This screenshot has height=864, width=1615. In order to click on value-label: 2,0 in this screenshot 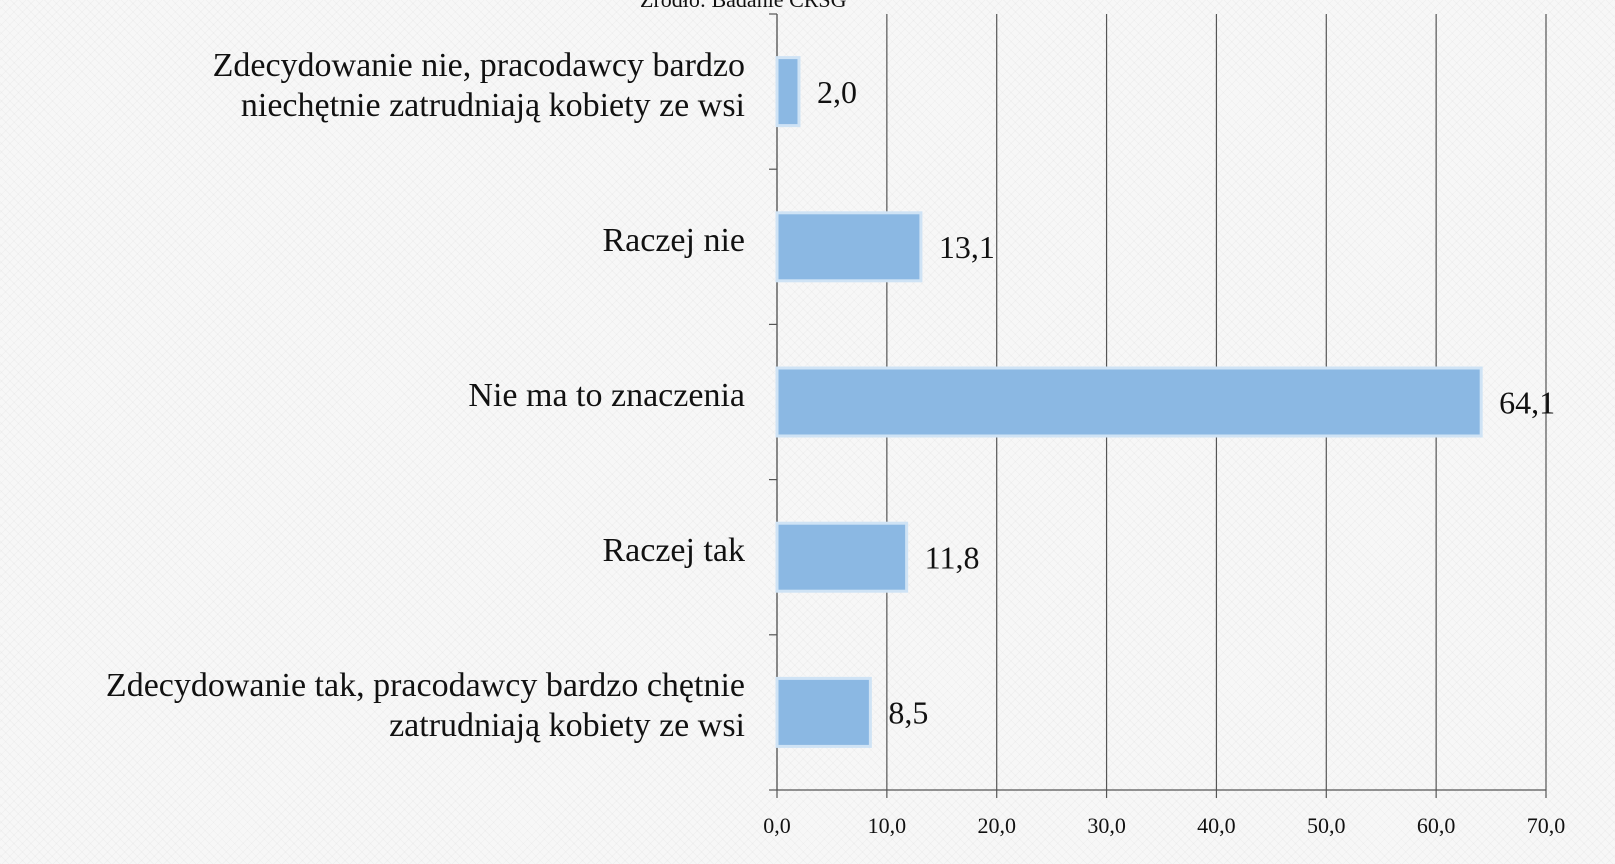, I will do `click(837, 92)`.